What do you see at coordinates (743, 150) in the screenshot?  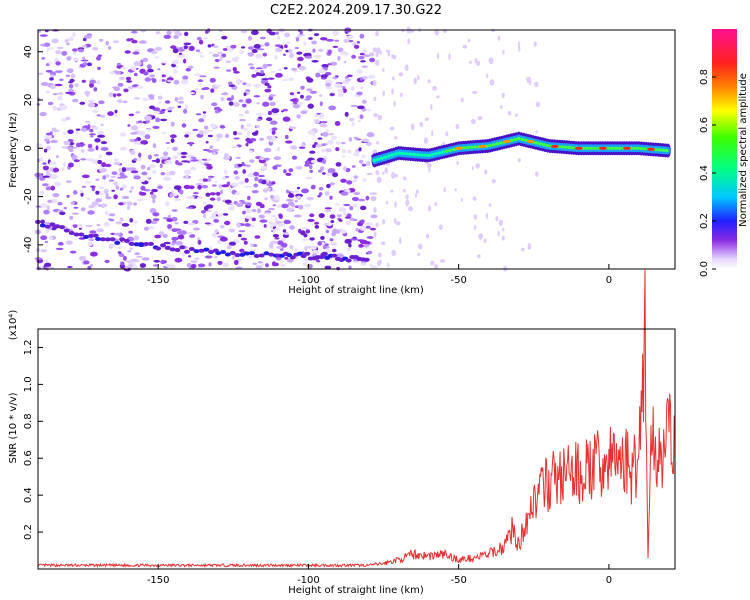 I see `colorbar-label: Normalized spectral amplitude` at bounding box center [743, 150].